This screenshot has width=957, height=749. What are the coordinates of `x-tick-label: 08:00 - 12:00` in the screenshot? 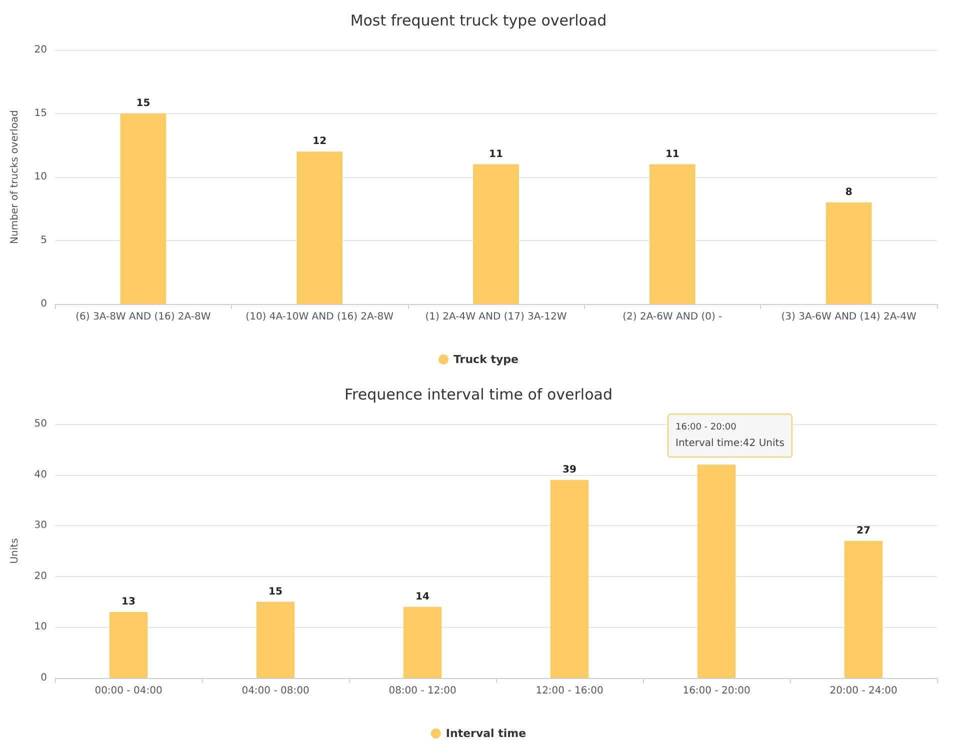 It's located at (422, 691).